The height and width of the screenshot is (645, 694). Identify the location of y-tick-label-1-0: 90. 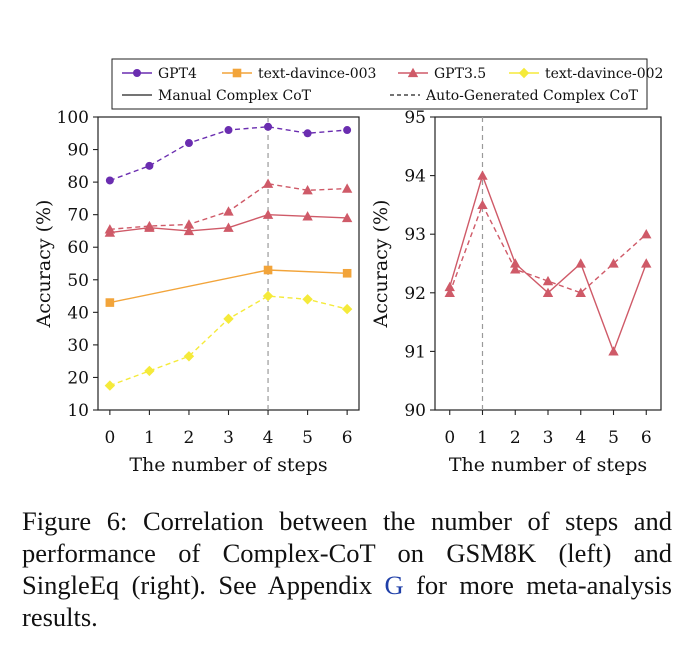
(415, 411).